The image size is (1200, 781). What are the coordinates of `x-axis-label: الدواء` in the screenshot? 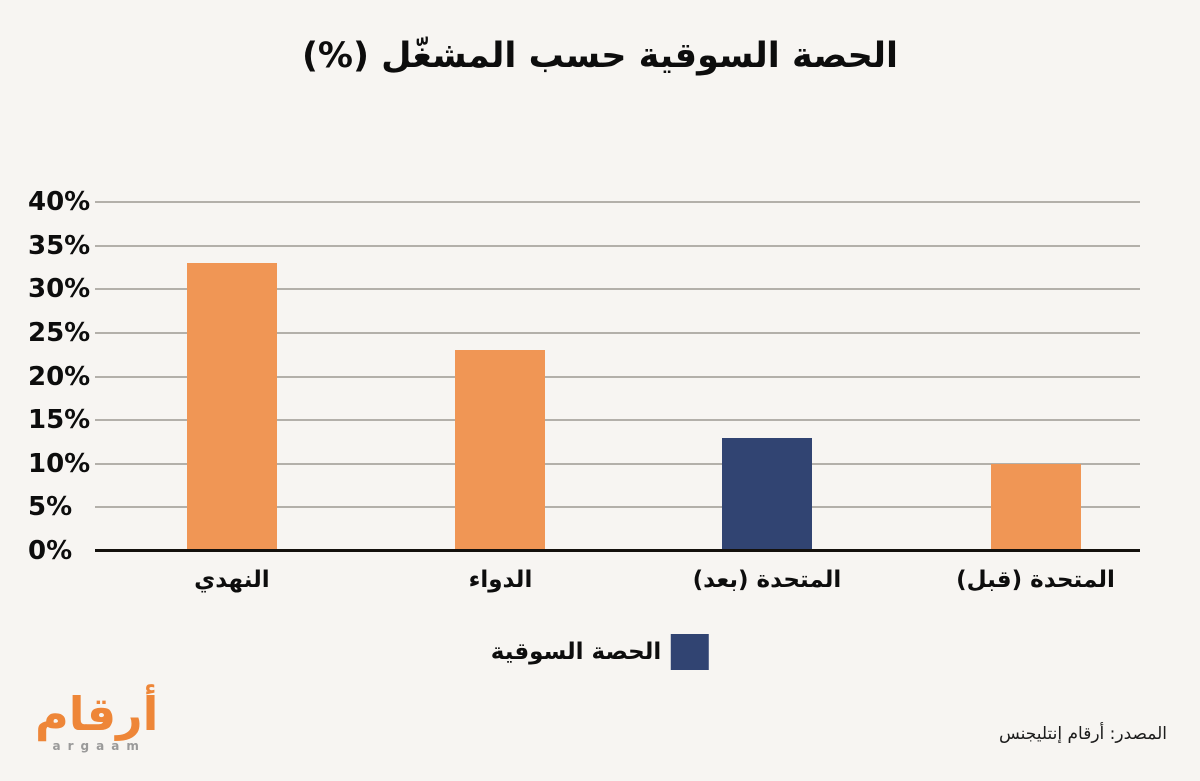 It's located at (500, 580).